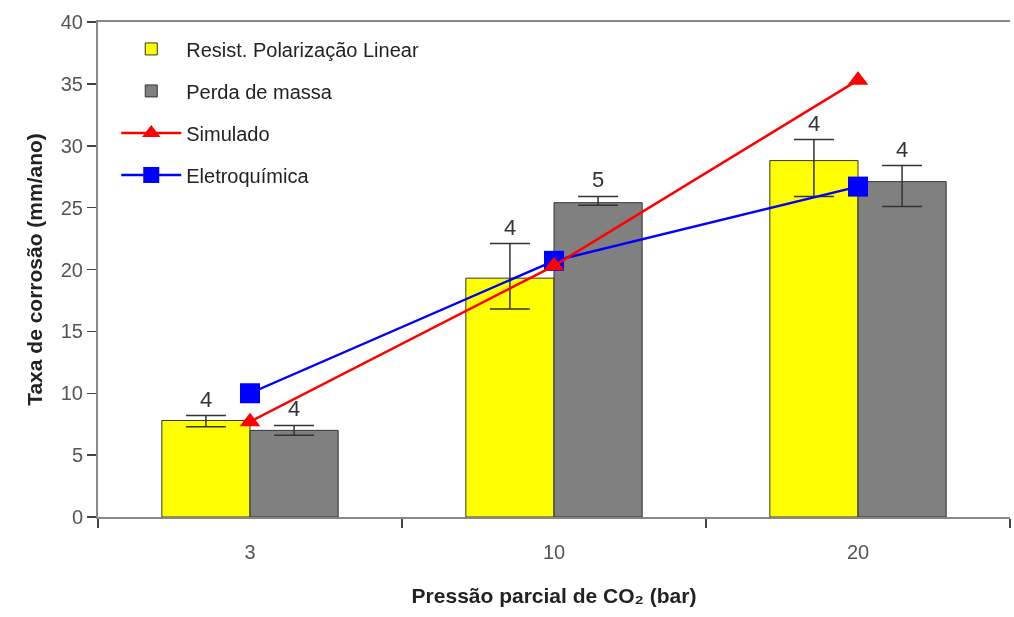 This screenshot has width=1014, height=617. What do you see at coordinates (554, 595) in the screenshot?
I see `x-axis-title: Pressão parcial de CO₂ (bar)` at bounding box center [554, 595].